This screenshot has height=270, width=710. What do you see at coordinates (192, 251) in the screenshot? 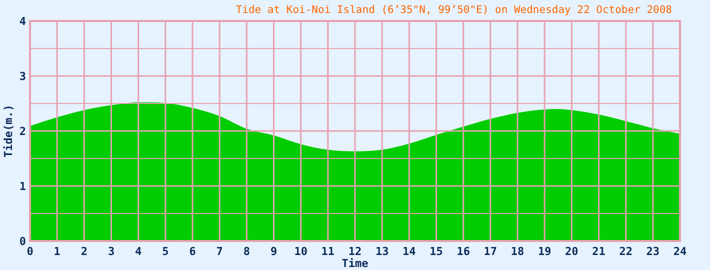
I see `x-tick-label: 6` at bounding box center [192, 251].